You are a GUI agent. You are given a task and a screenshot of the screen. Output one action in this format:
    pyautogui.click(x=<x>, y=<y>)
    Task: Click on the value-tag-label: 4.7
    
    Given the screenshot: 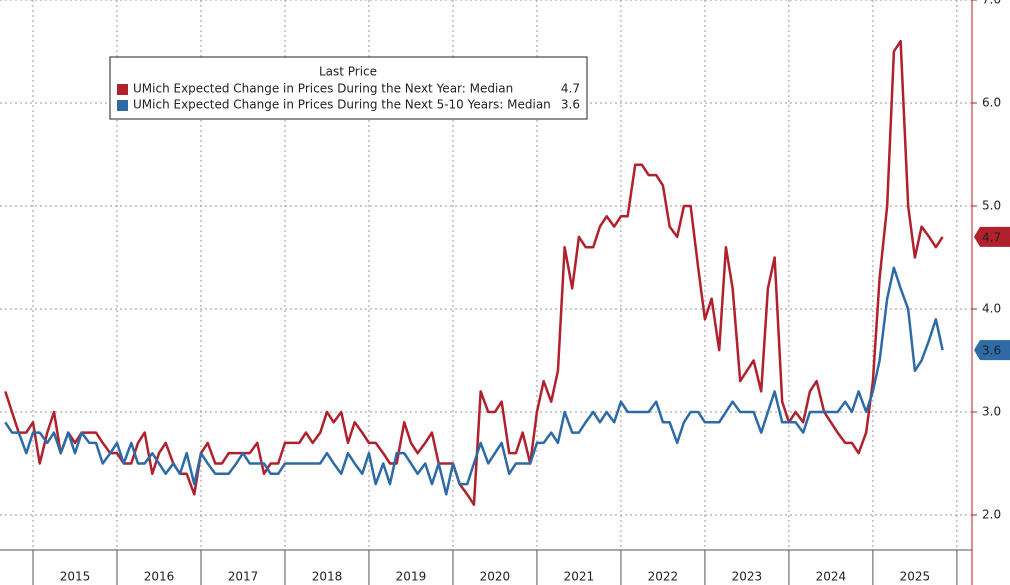 What is the action you would take?
    pyautogui.click(x=991, y=237)
    